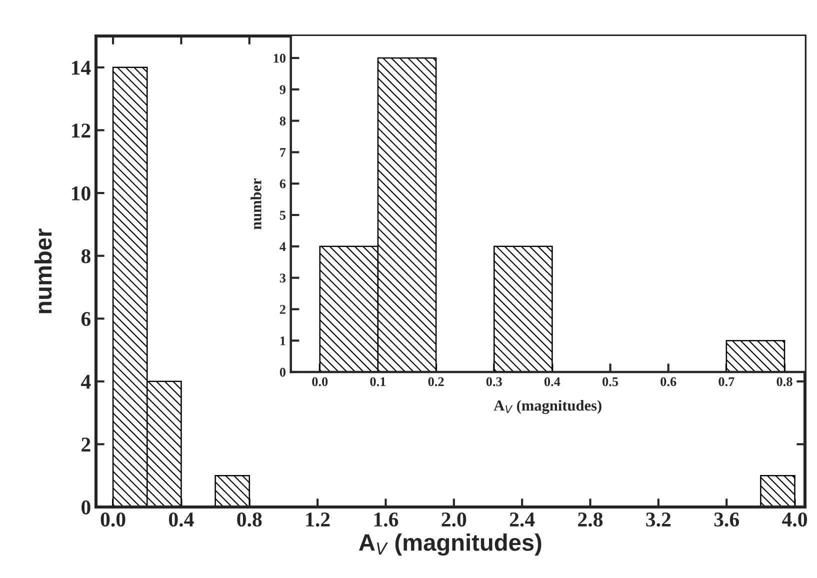  Describe the element at coordinates (522, 519) in the screenshot. I see `x-tick-label: 2.4` at that location.